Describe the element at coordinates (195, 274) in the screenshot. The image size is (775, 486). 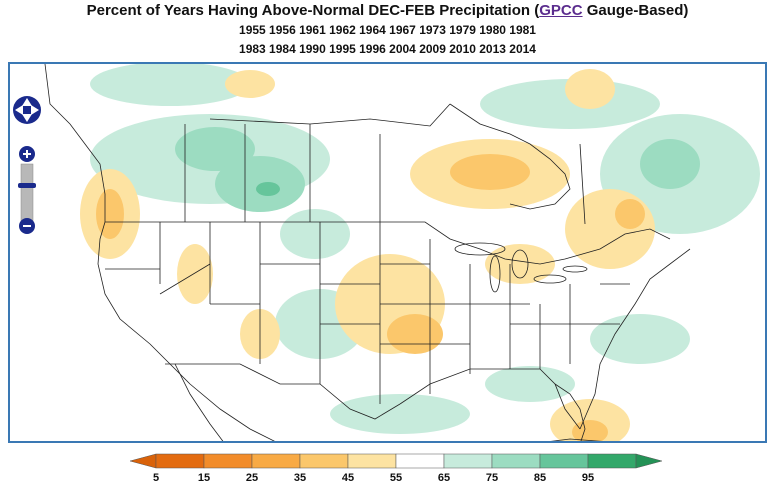
I see `shade-tan-california` at that location.